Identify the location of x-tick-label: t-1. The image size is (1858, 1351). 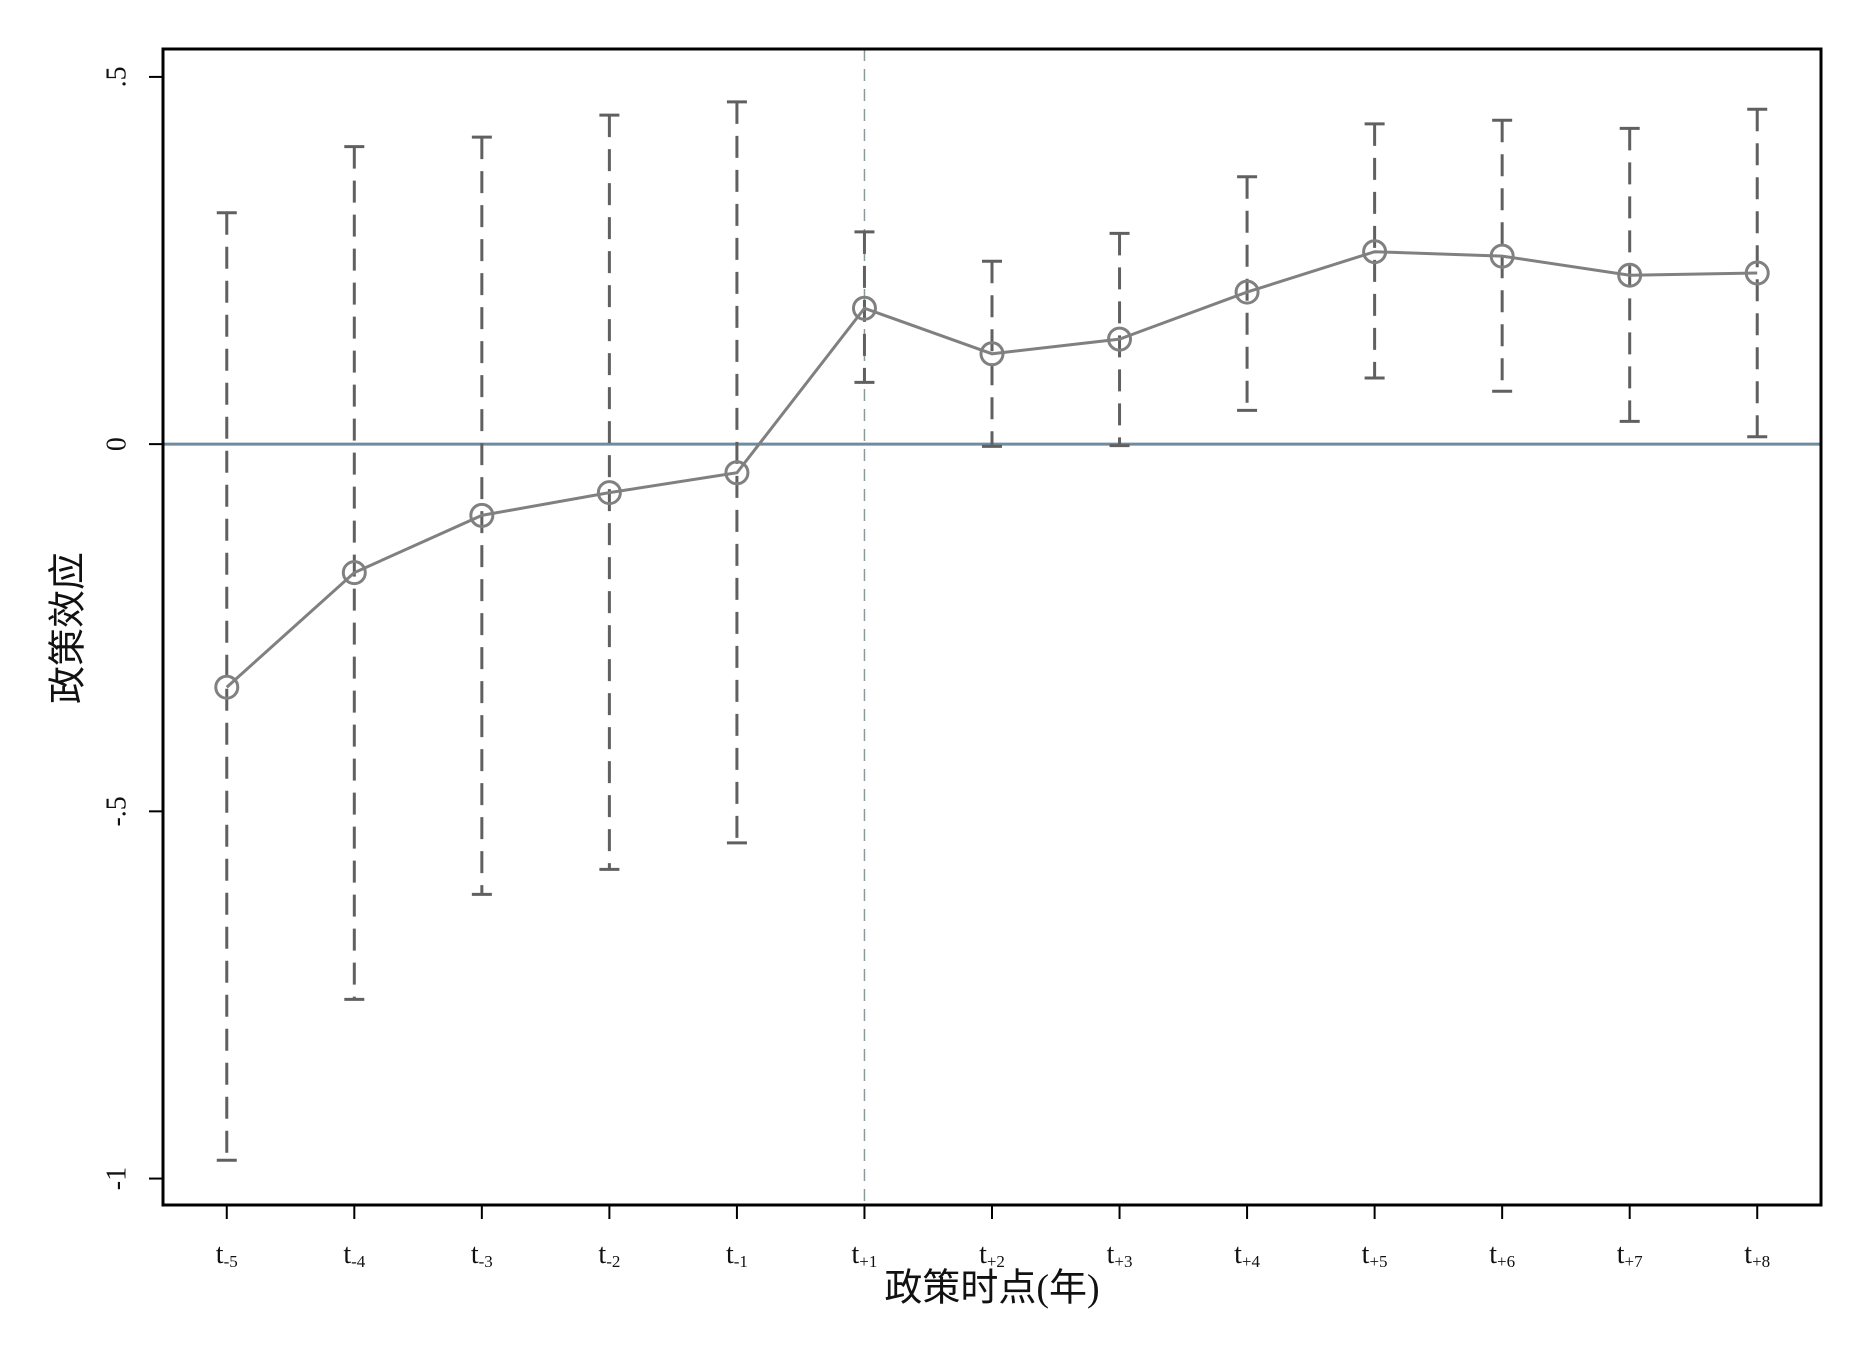
(737, 1254).